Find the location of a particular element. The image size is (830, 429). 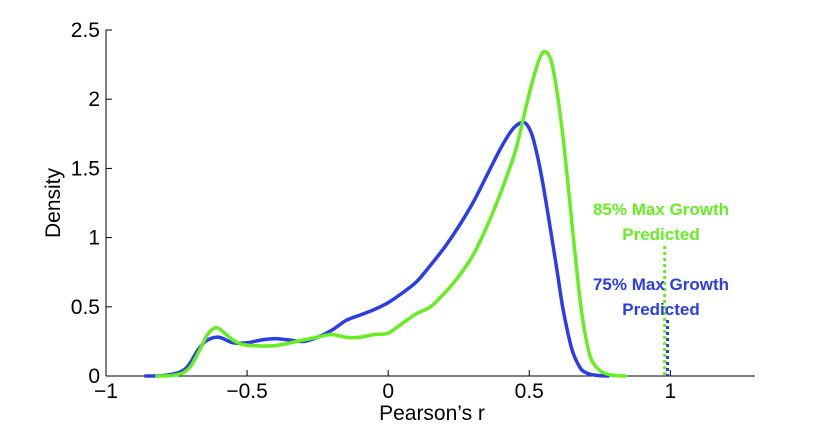

x-ticks: −1 −0.5 0 0.5 1 is located at coordinates (385, 386).